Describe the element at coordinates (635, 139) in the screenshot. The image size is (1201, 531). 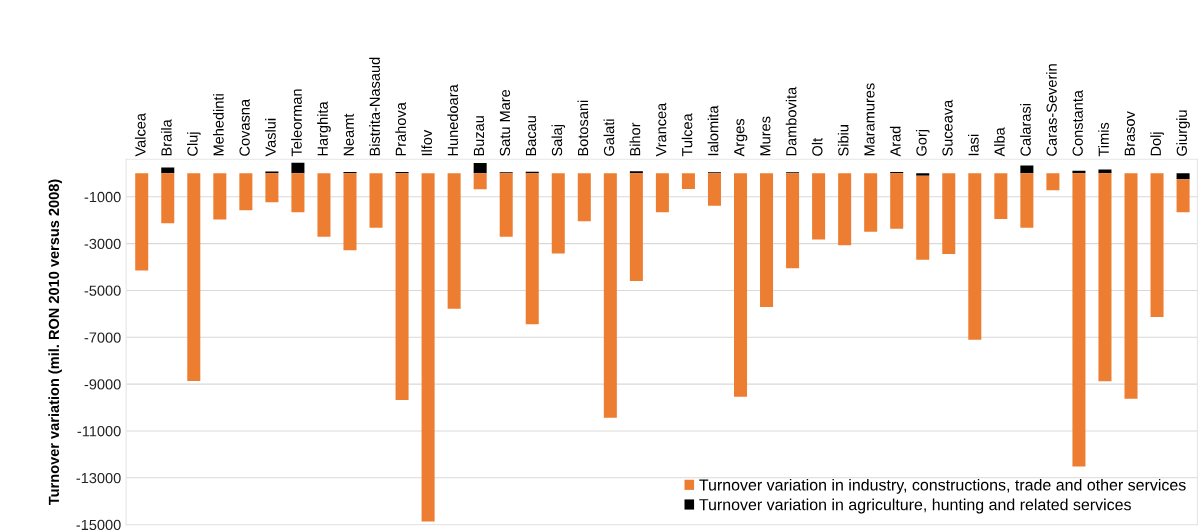
I see `x-tick-label: Bihor` at that location.